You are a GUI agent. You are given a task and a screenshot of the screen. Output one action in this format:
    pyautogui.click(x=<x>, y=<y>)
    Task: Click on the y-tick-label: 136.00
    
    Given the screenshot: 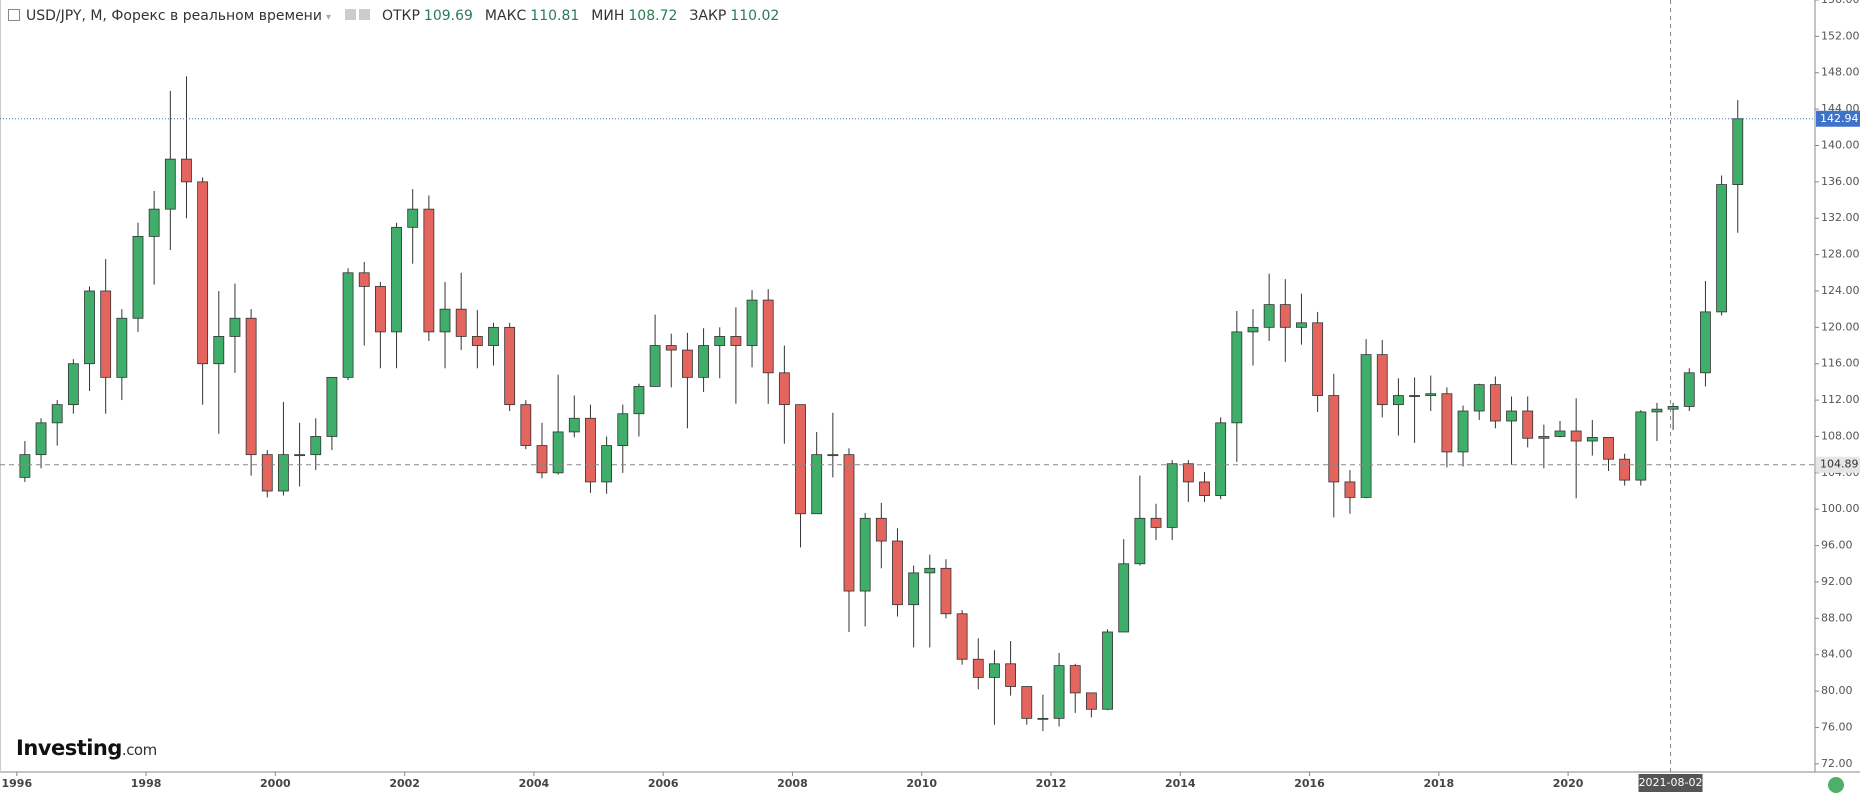 What is the action you would take?
    pyautogui.click(x=1840, y=181)
    